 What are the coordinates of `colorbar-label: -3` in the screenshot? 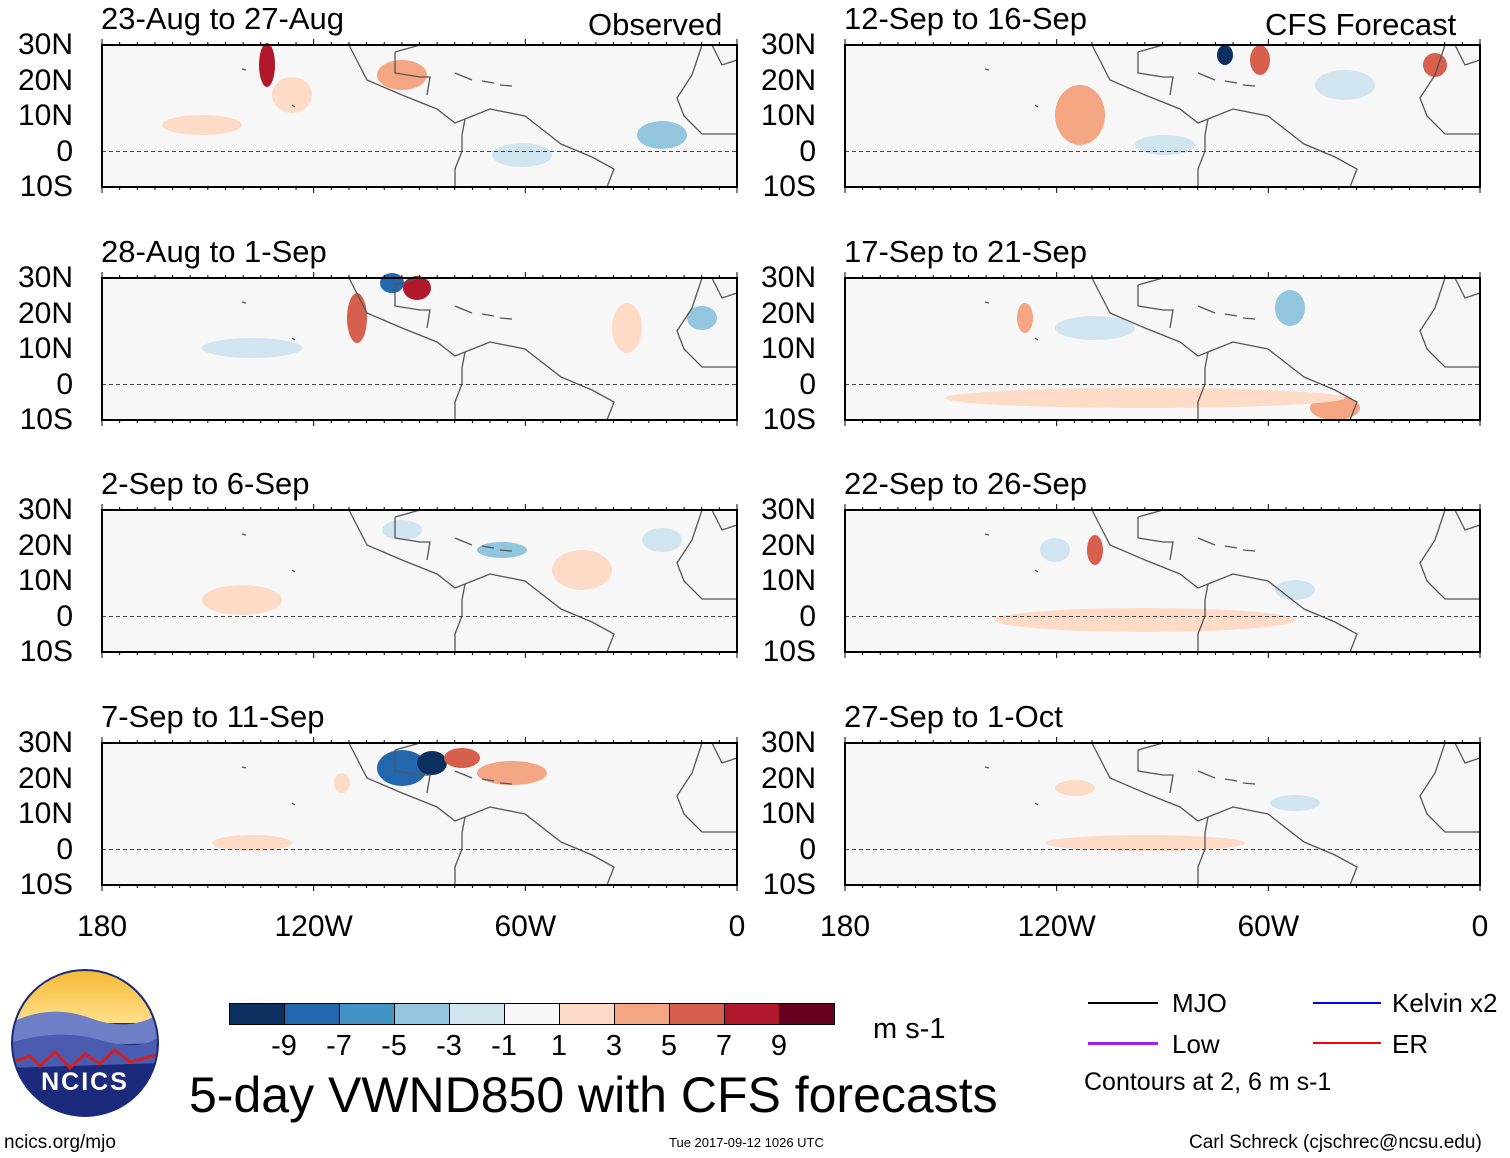 It's located at (449, 1046).